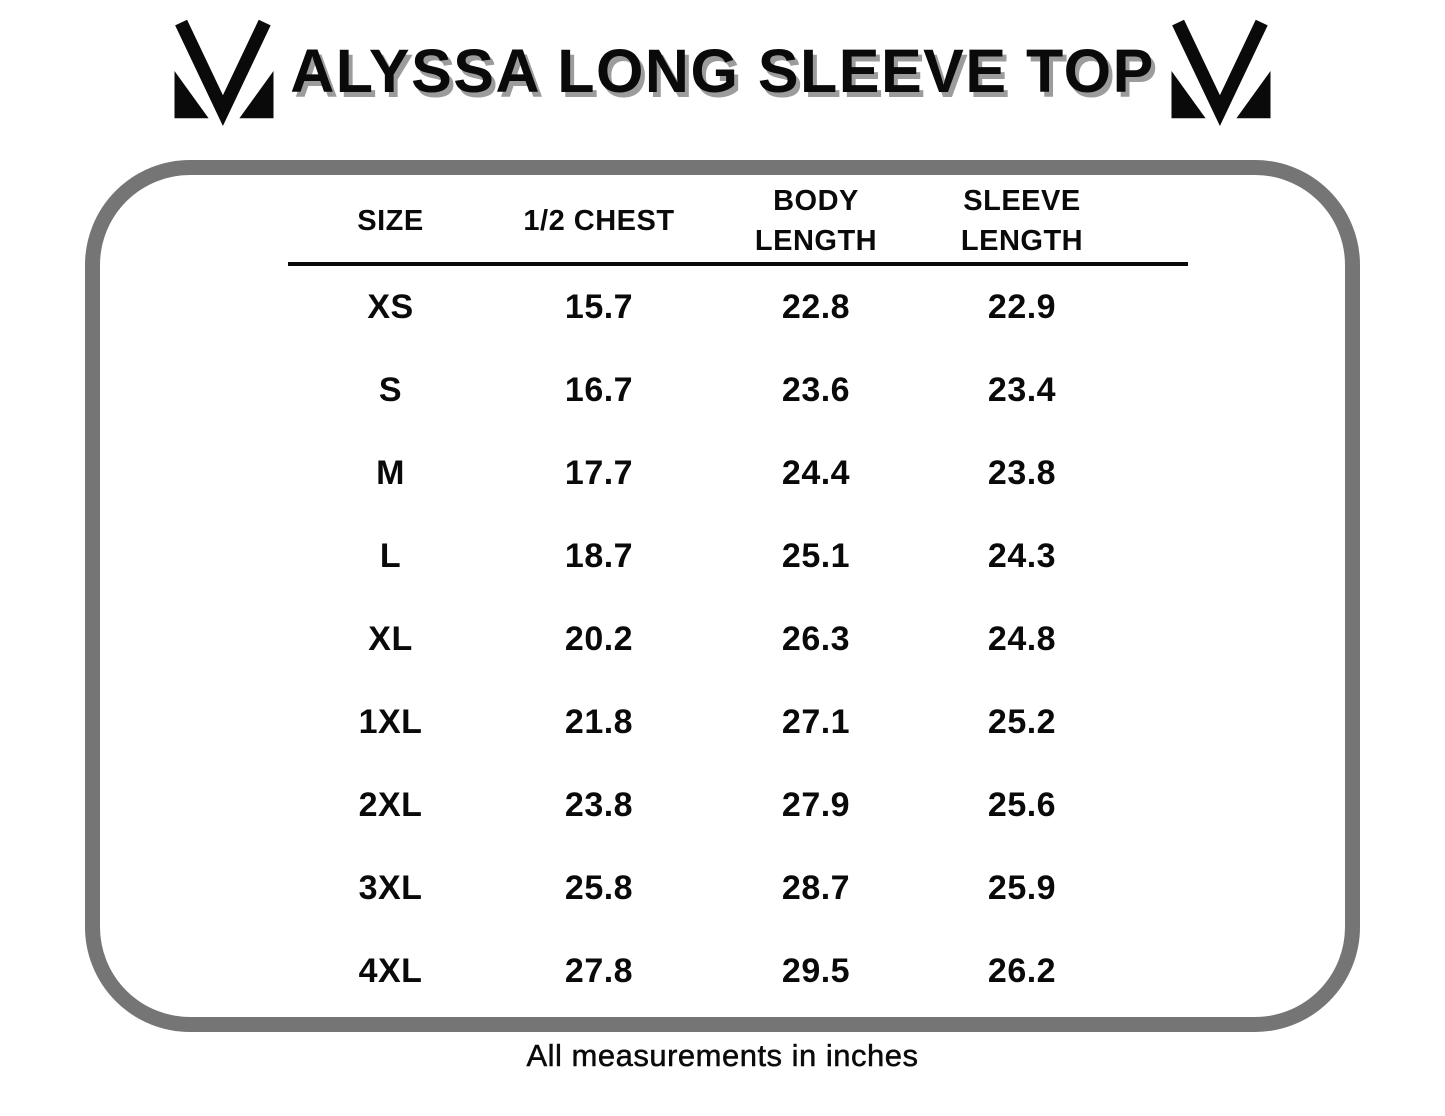  I want to click on sleeve-length-cell: 24.3, so click(1022, 556).